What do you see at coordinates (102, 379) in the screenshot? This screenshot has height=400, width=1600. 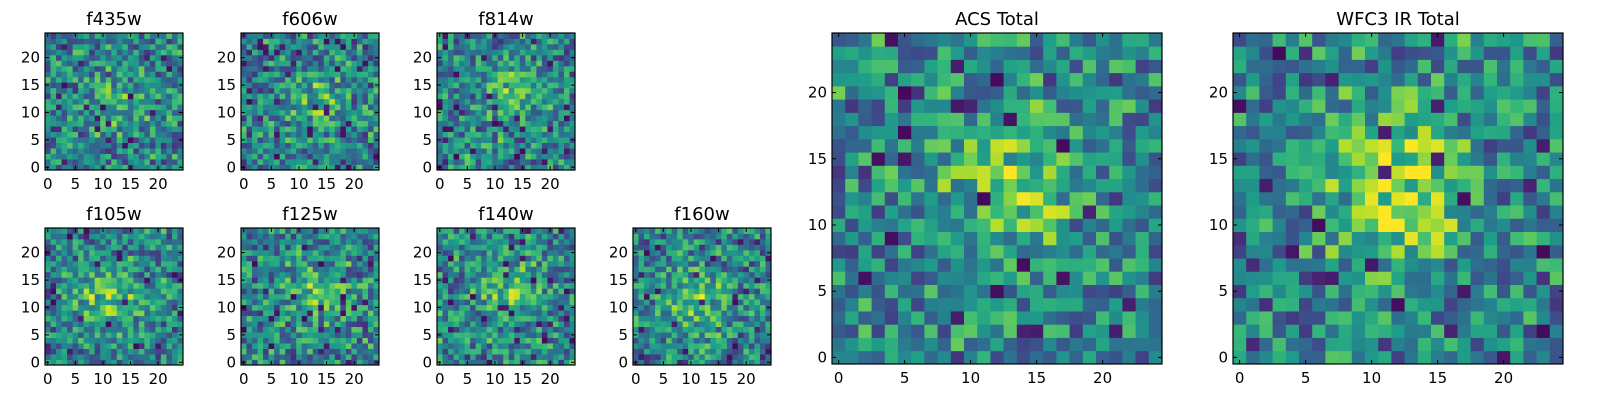 I see `x-tick-label: 10` at bounding box center [102, 379].